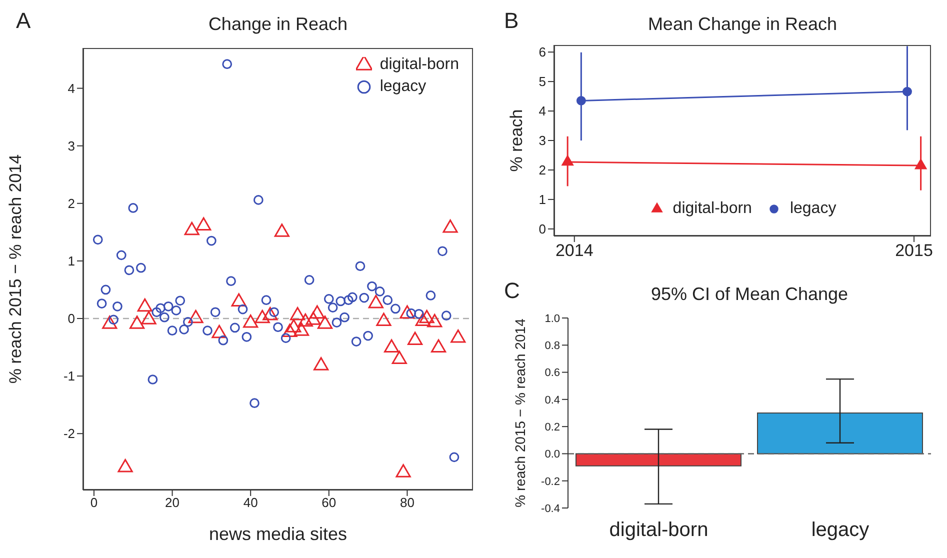 Image resolution: width=947 pixels, height=558 pixels. What do you see at coordinates (407, 502) in the screenshot?
I see `x-tick-label: 80` at bounding box center [407, 502].